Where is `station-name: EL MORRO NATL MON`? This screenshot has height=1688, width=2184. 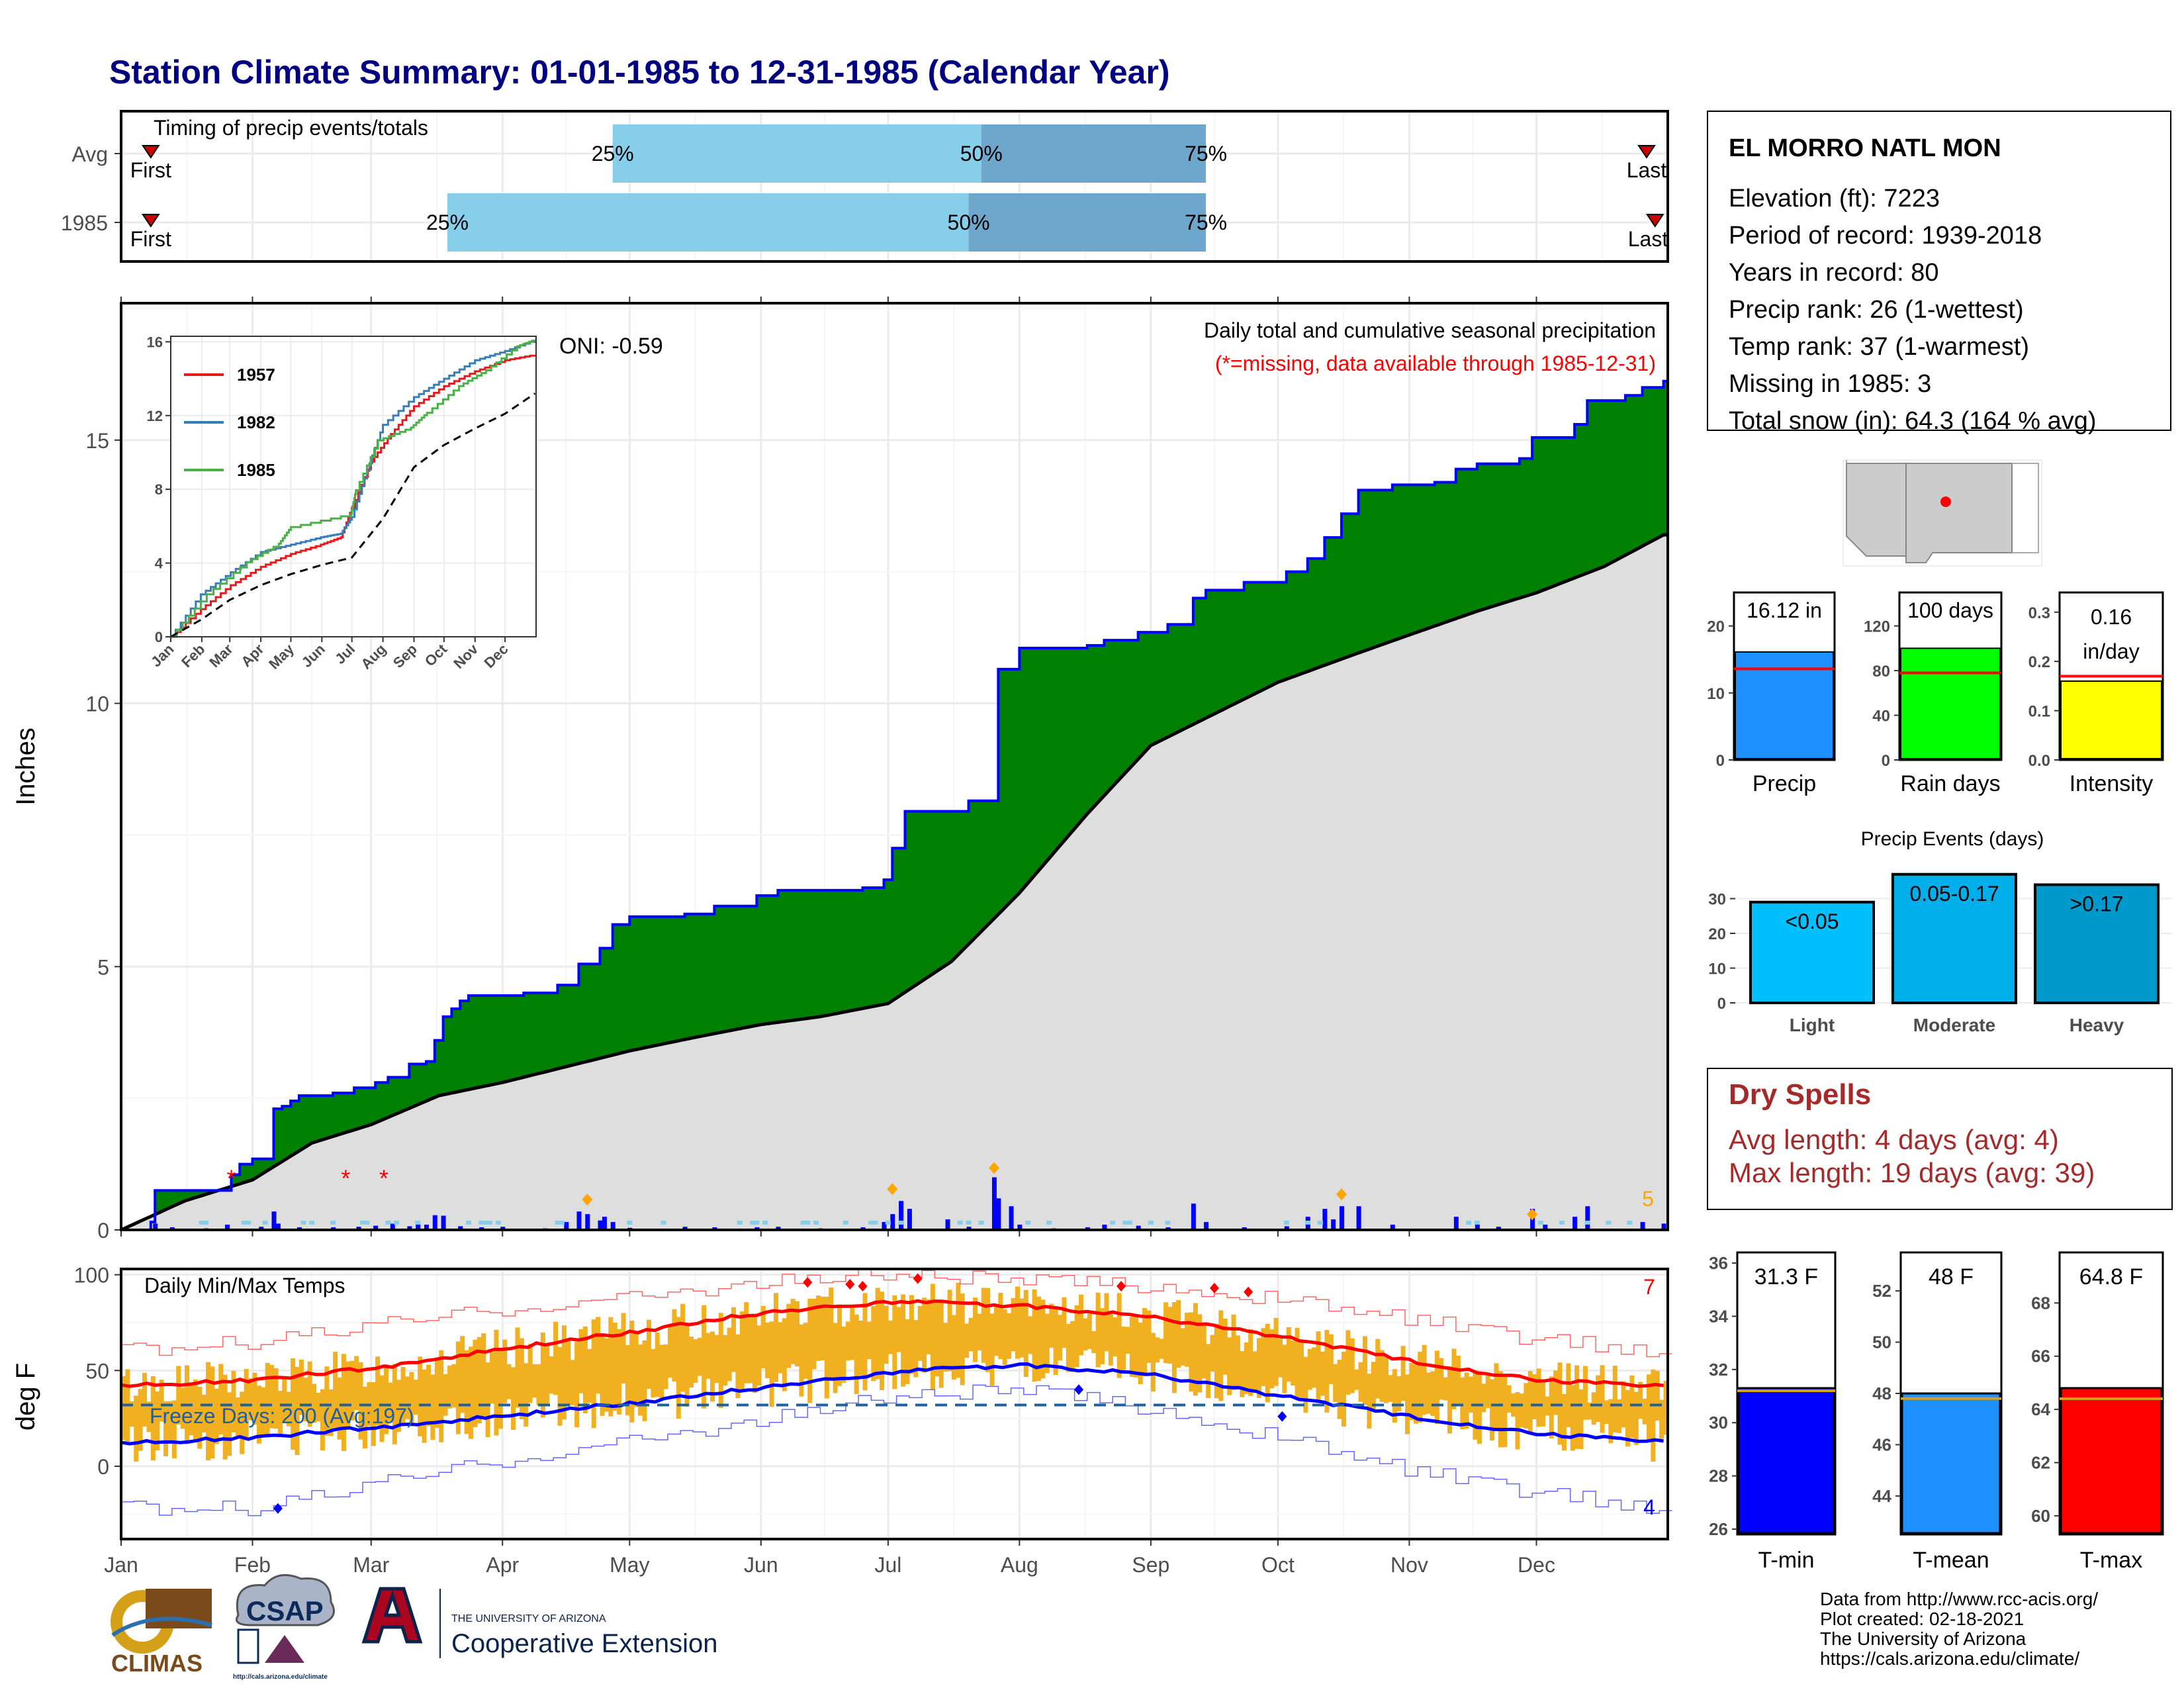
station-name: EL MORRO NATL MON is located at coordinates (1865, 148).